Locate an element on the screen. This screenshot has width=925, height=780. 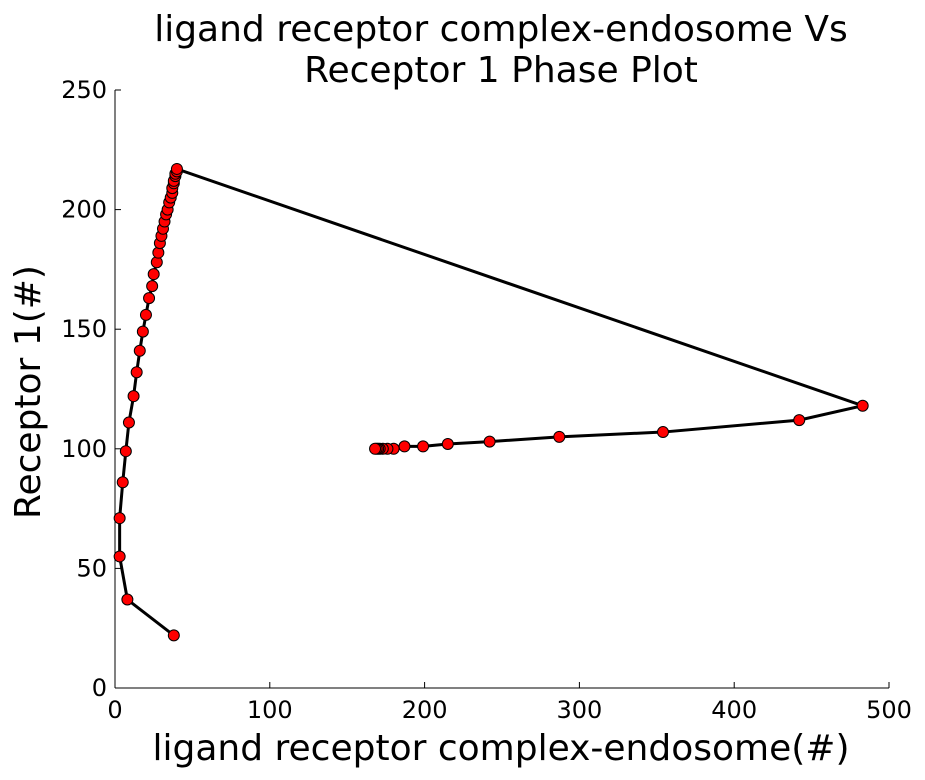
y-tick-label: 200 is located at coordinates (84, 210).